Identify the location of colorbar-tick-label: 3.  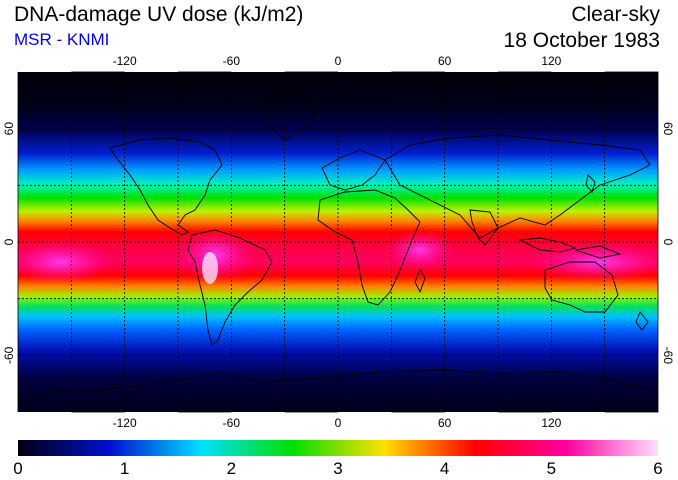
(337, 468).